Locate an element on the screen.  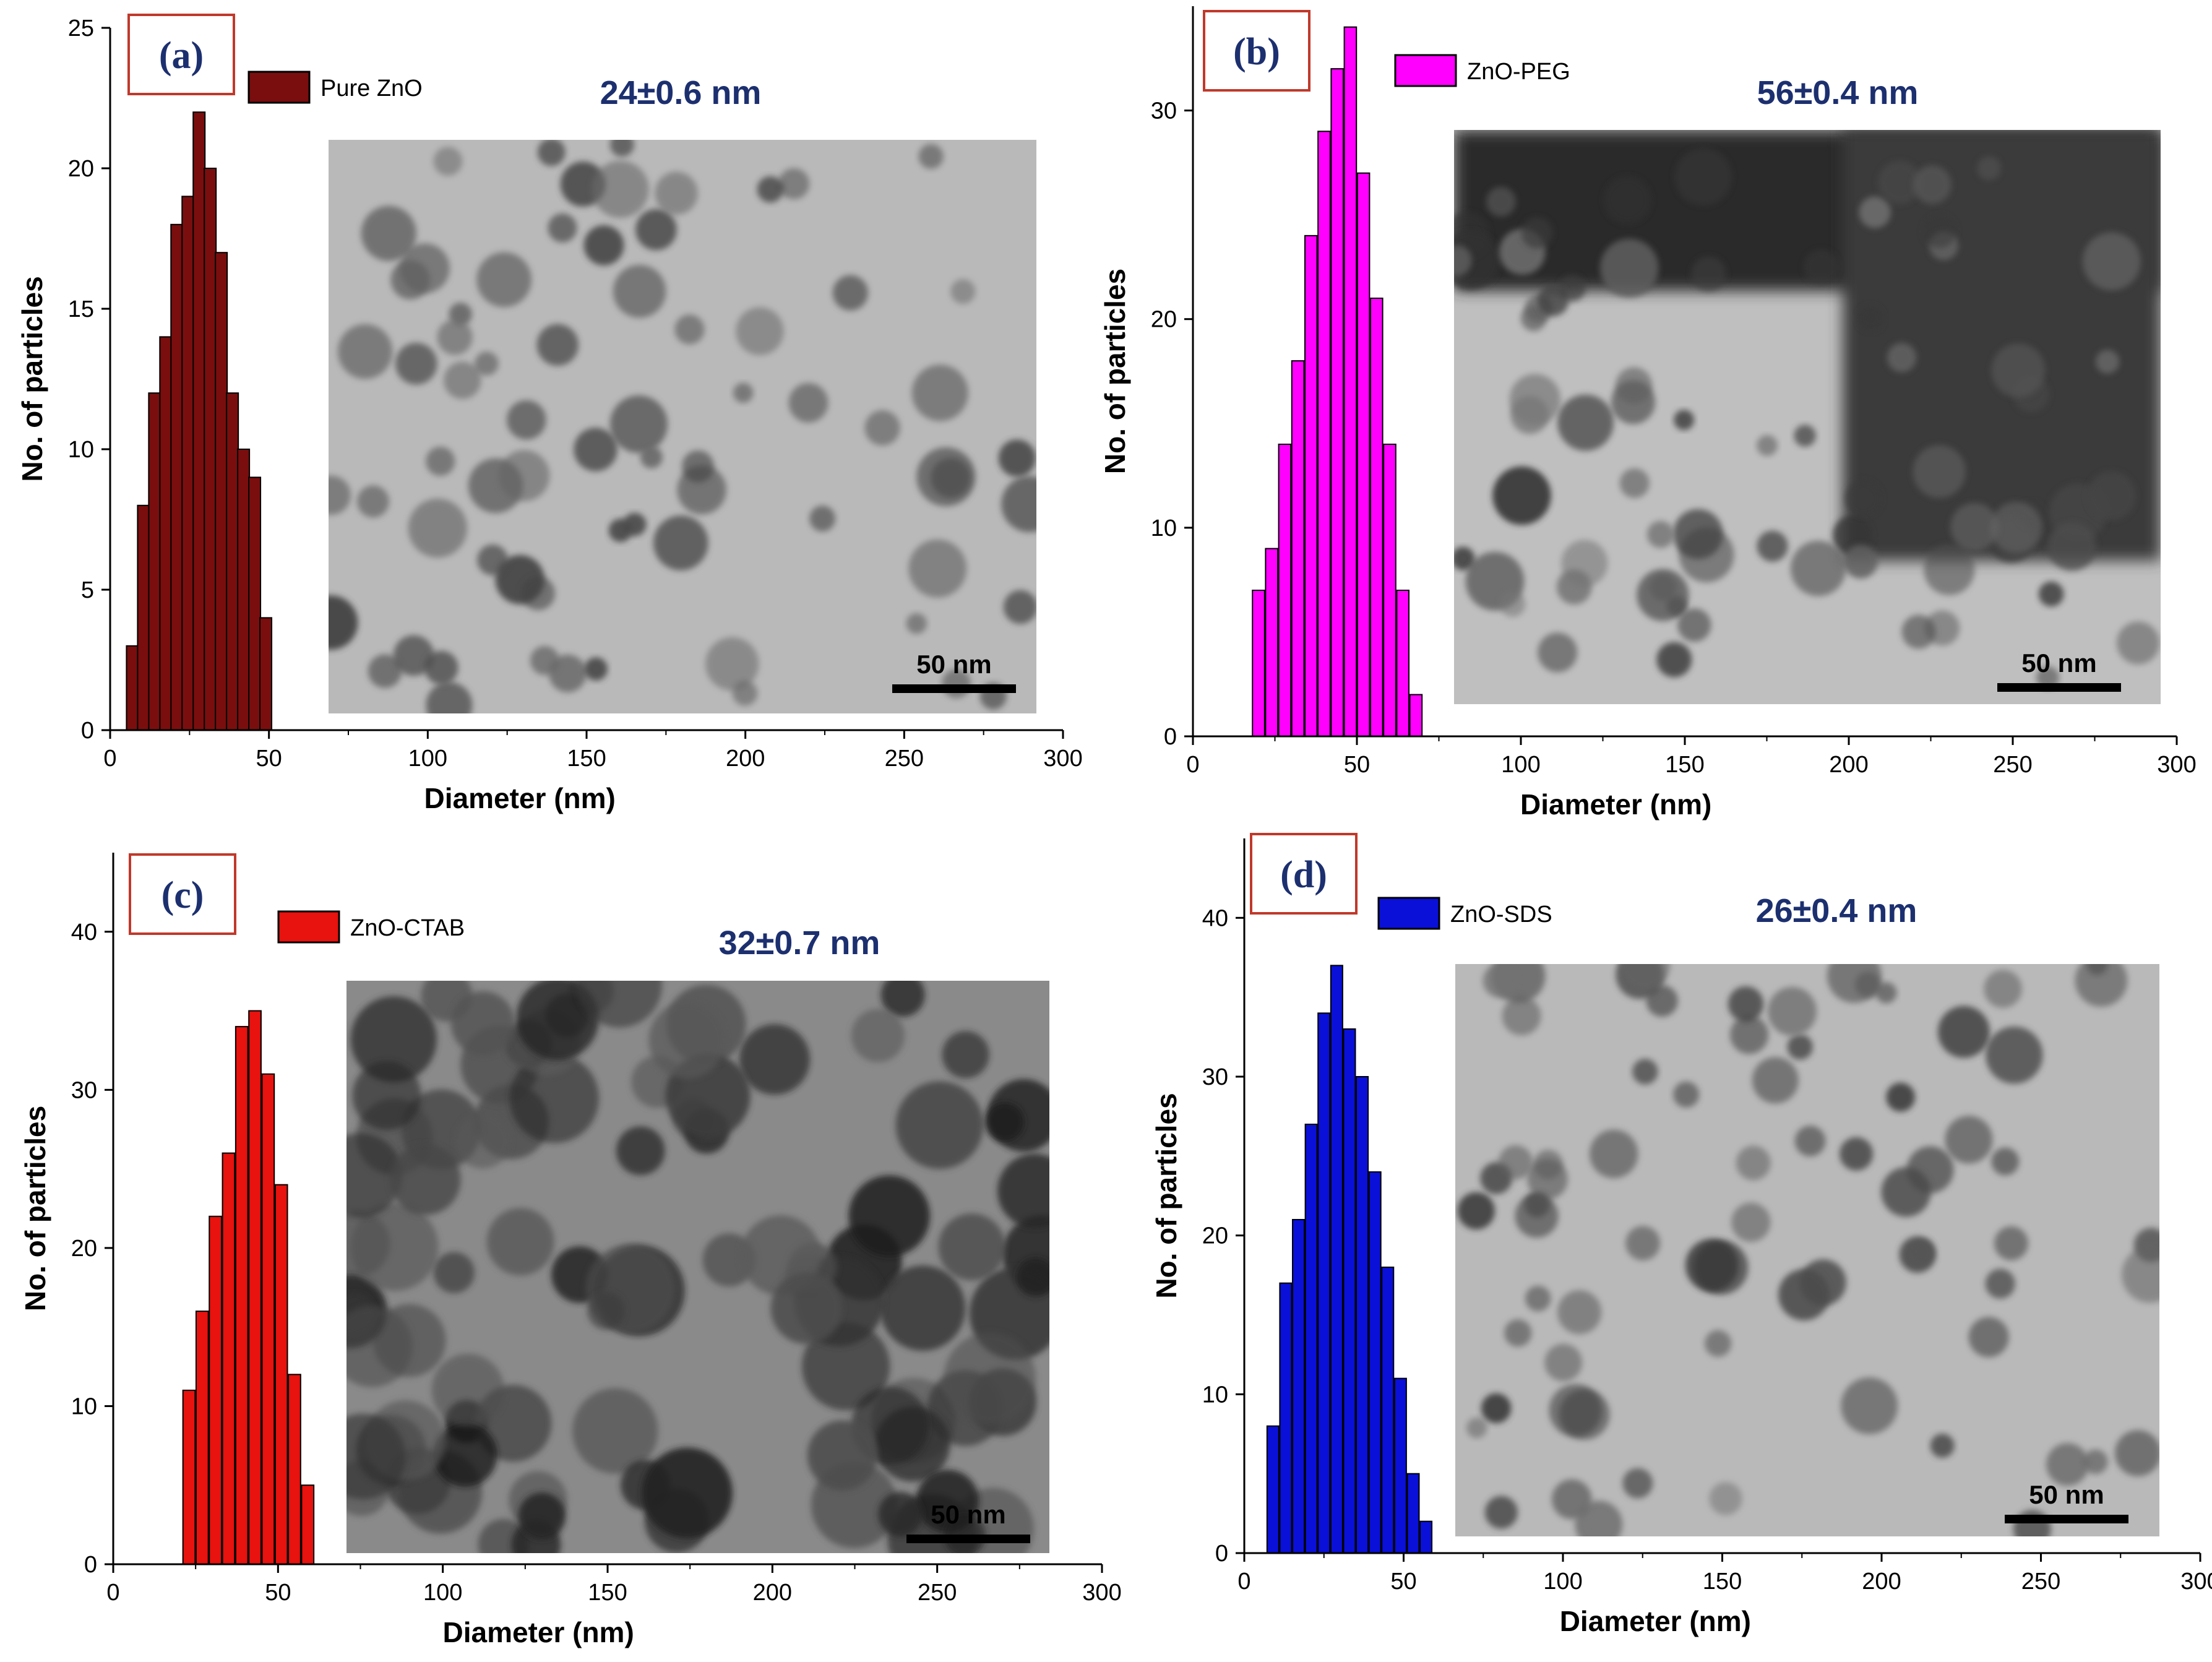
panel-label: (d) is located at coordinates (1303, 875).